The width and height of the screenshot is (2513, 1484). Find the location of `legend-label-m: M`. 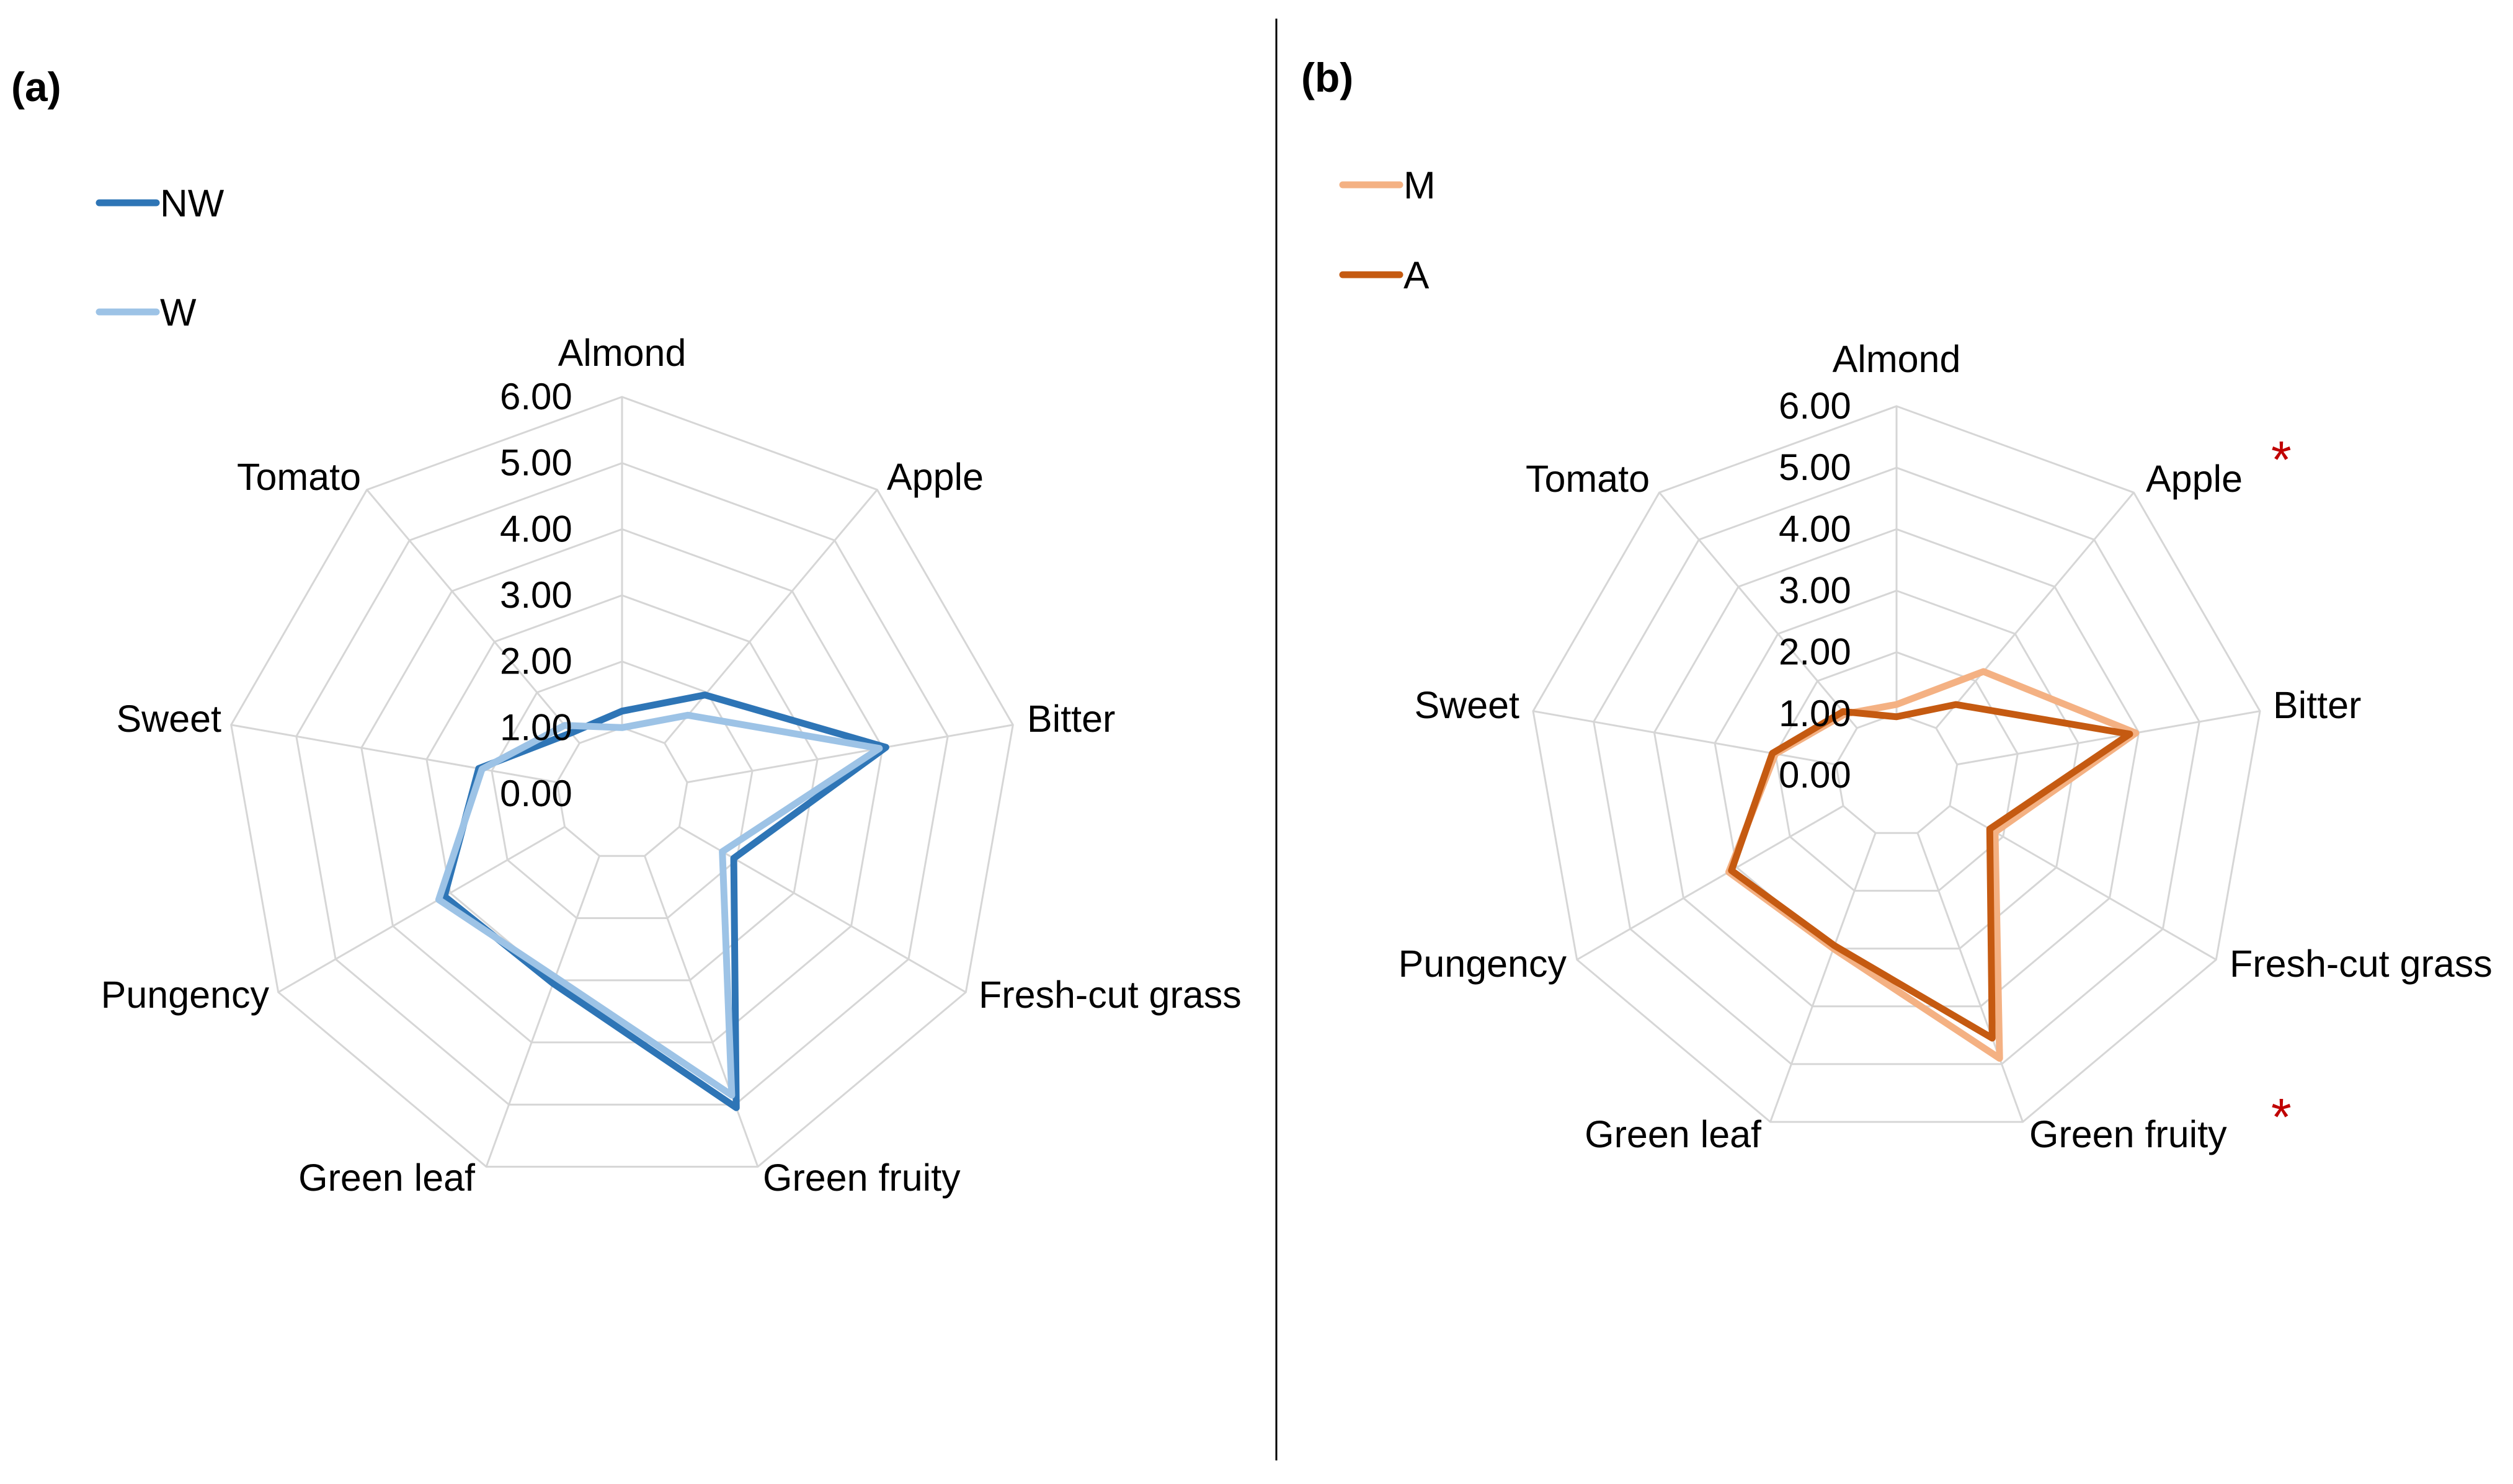

legend-label-m: M is located at coordinates (1419, 185).